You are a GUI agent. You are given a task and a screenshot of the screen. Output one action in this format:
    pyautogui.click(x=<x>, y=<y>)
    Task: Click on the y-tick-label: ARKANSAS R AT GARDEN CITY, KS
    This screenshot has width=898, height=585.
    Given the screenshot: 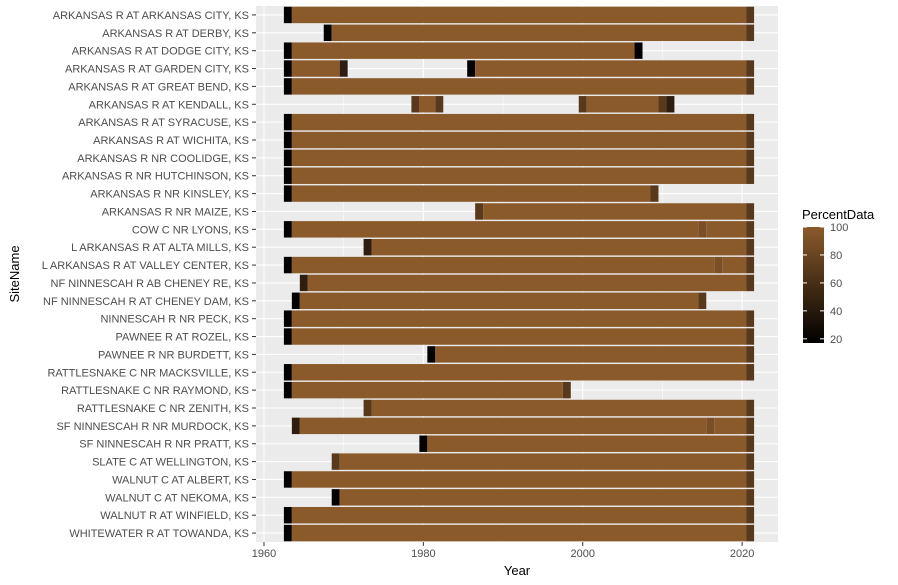 What is the action you would take?
    pyautogui.click(x=157, y=70)
    